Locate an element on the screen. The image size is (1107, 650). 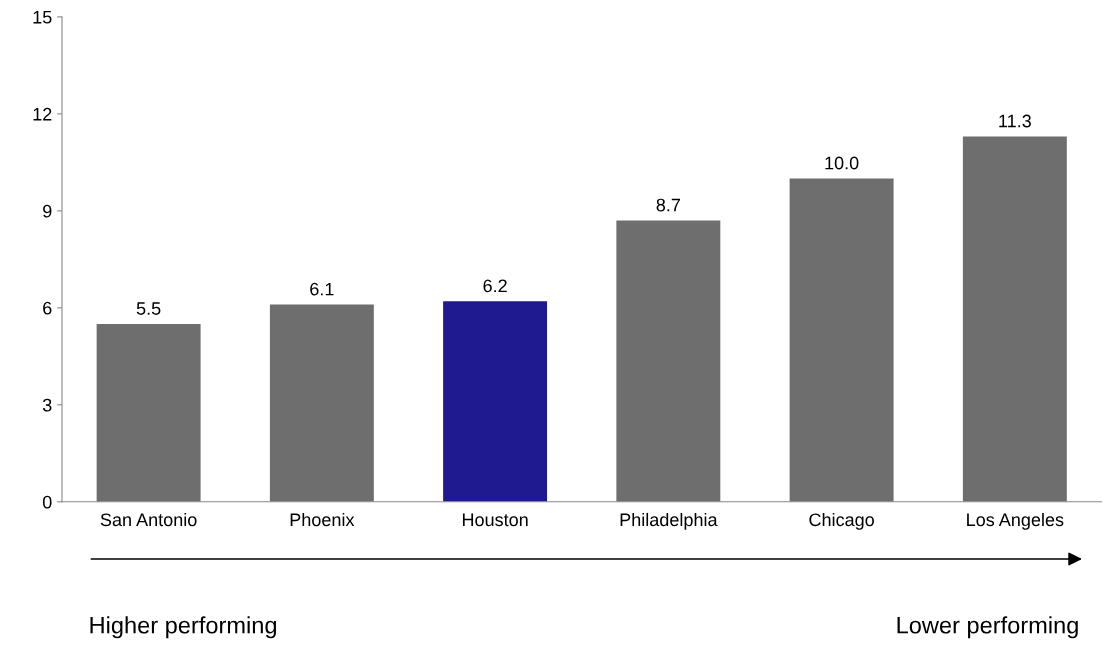
y-tick-label: 12 is located at coordinates (42, 114).